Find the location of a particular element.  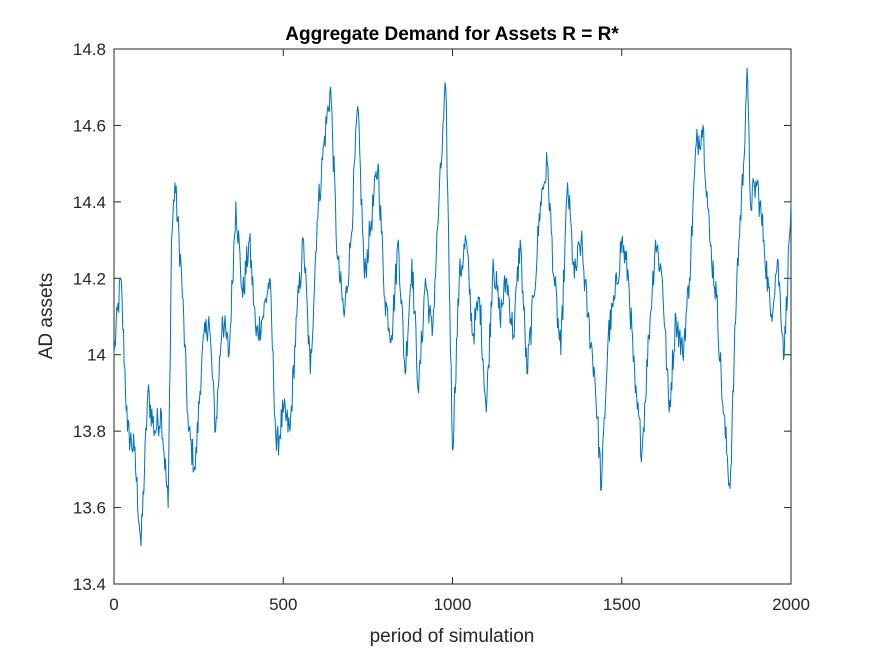

y-axis-label: AD assets is located at coordinates (46, 316).